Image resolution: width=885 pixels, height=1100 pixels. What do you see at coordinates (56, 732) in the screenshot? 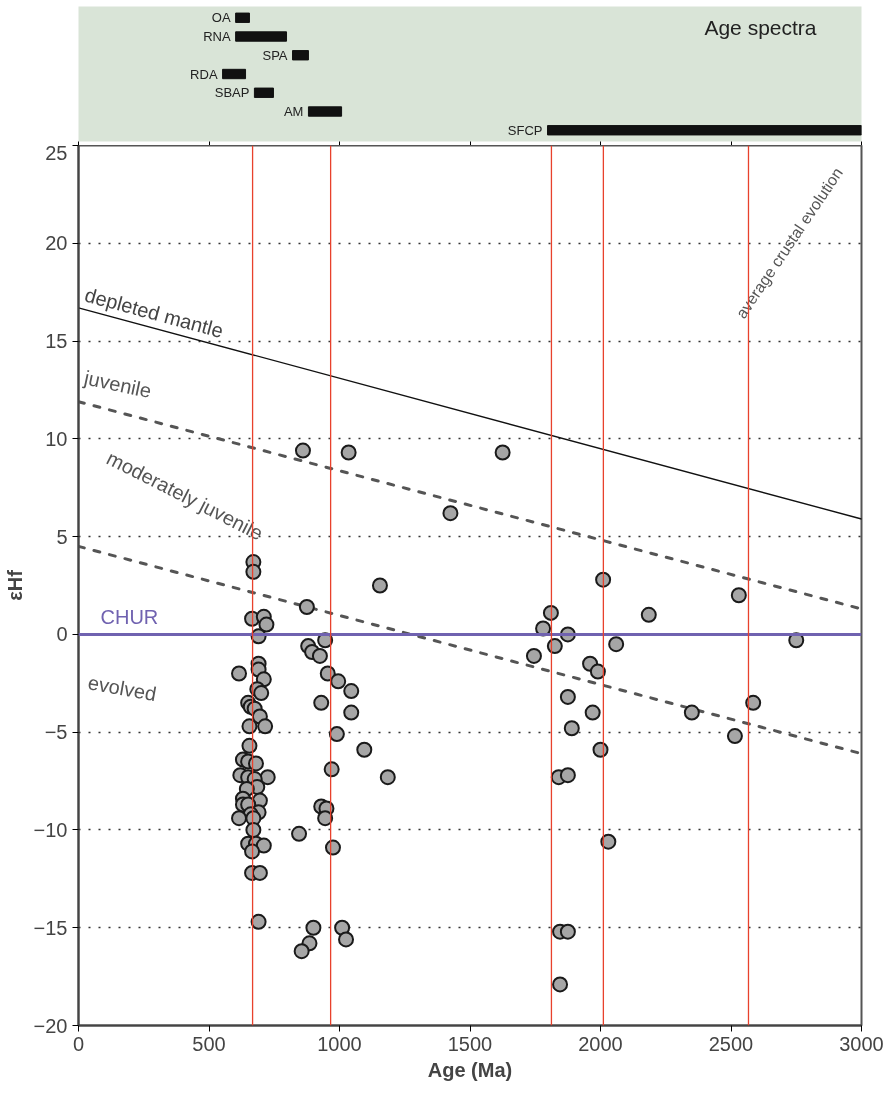
I see `y-tick-label: −5` at bounding box center [56, 732].